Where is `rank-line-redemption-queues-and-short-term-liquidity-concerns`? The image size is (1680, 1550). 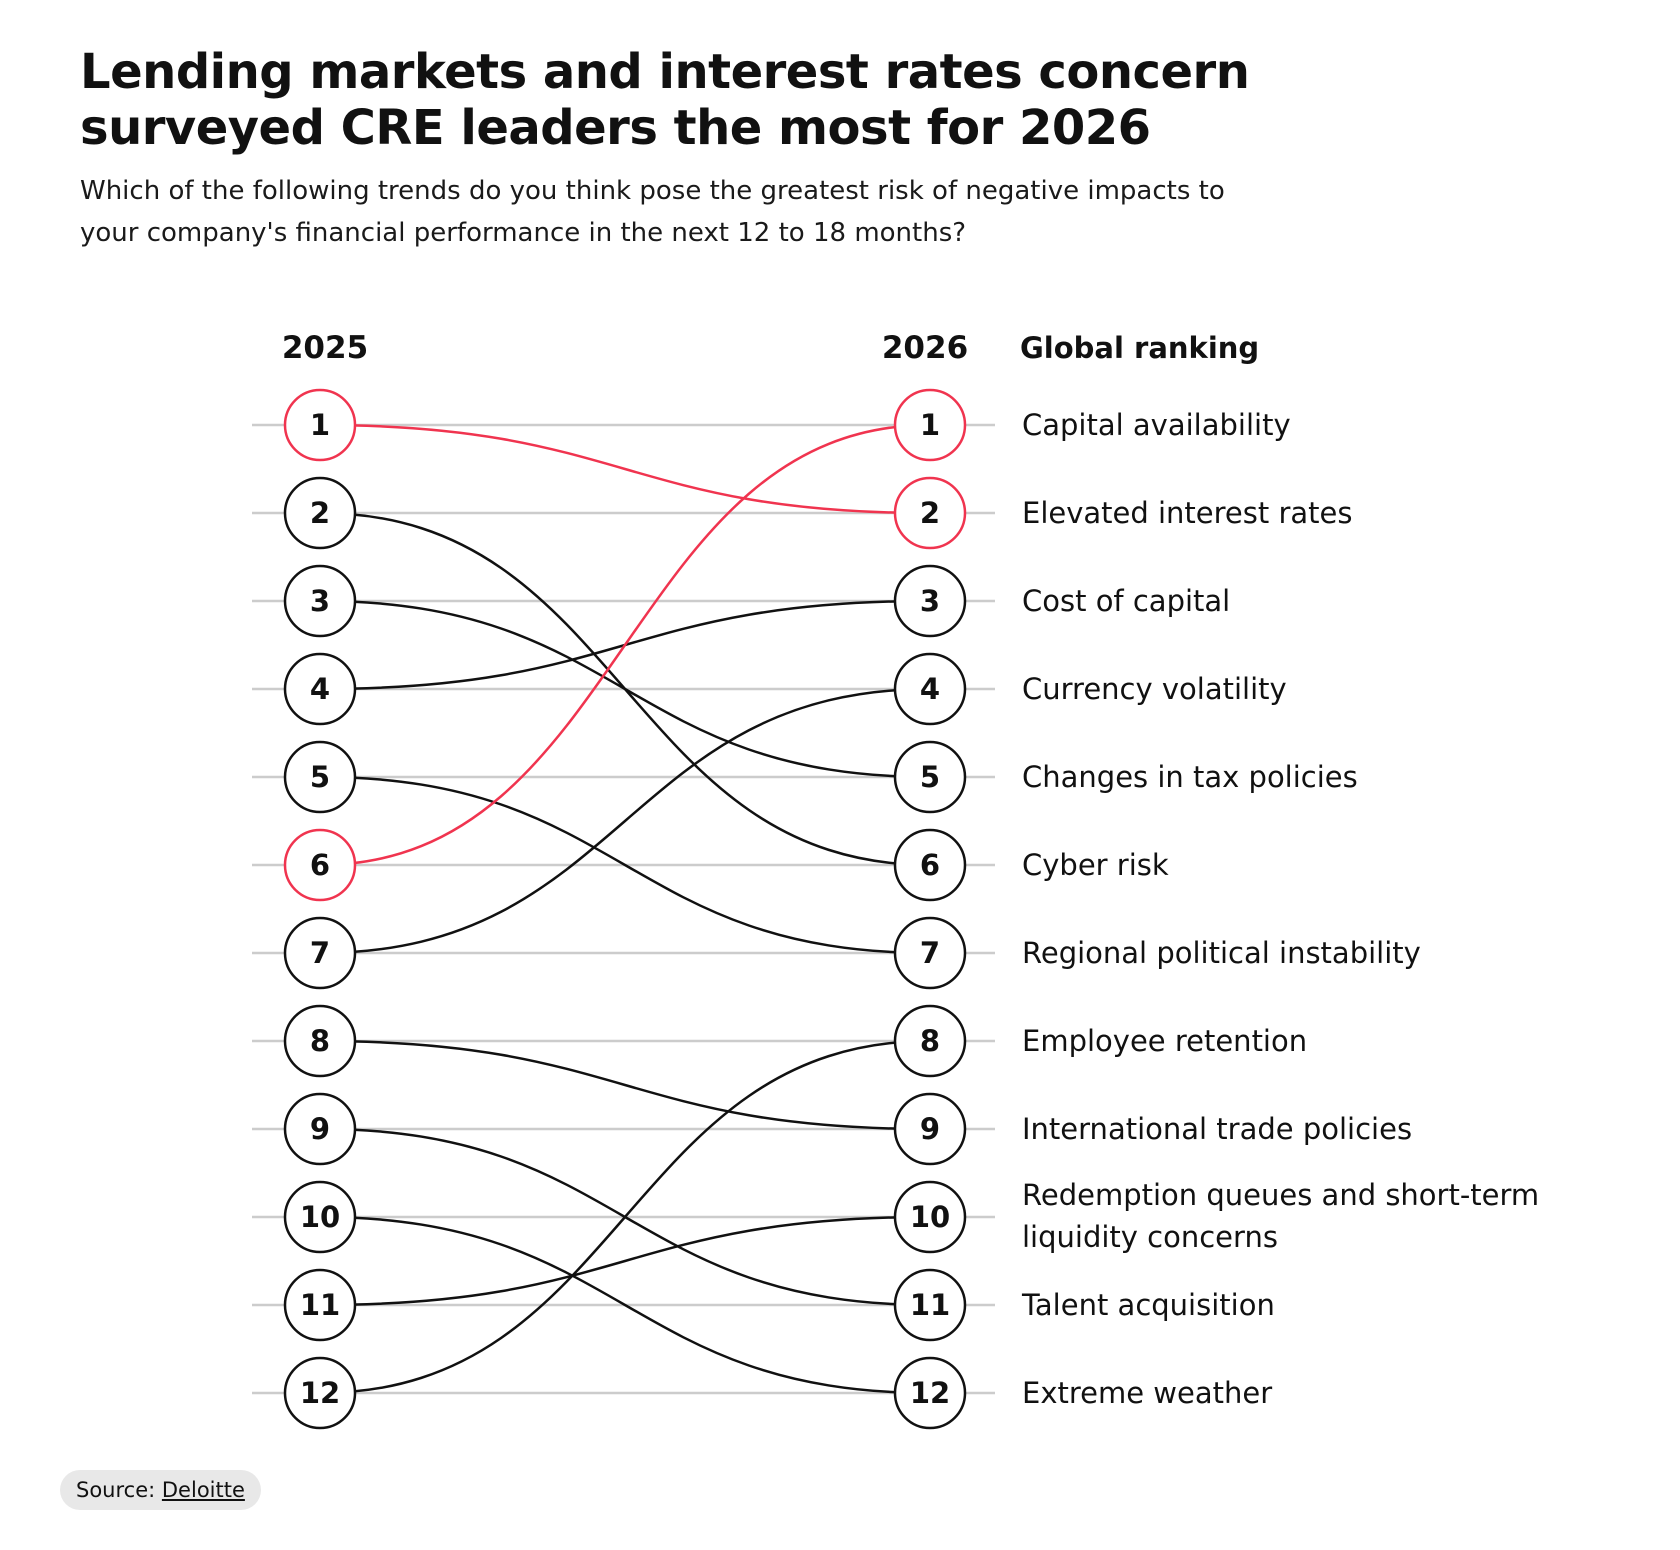 rank-line-redemption-queues-and-short-term-liquidity-concerns is located at coordinates (625, 1261).